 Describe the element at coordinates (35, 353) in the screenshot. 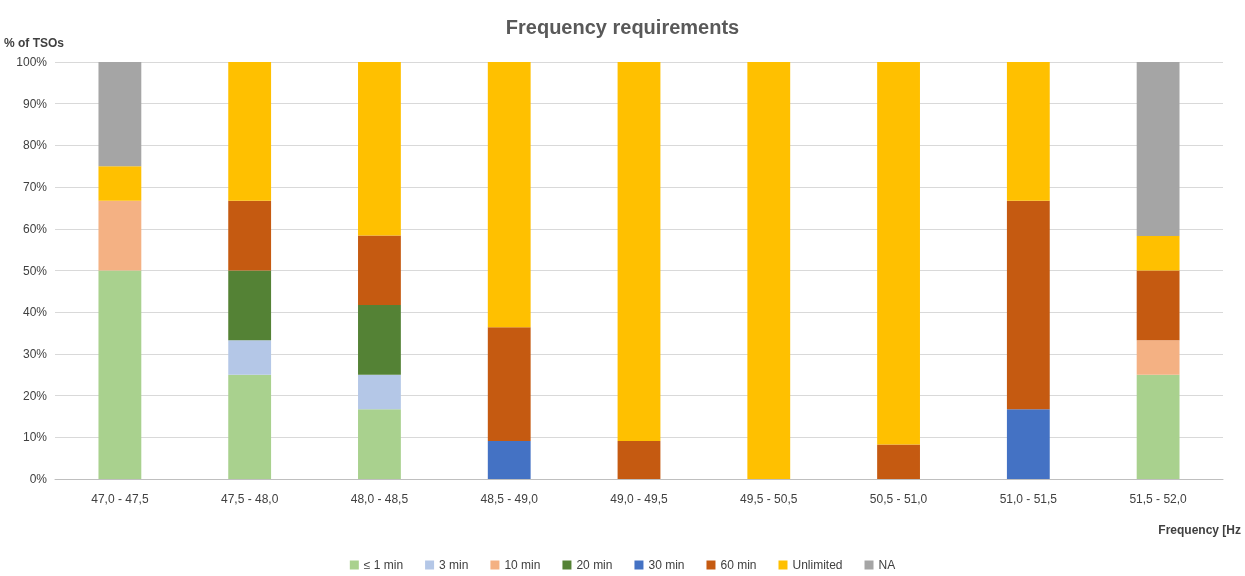

I see `y-tick-label: 30%` at that location.